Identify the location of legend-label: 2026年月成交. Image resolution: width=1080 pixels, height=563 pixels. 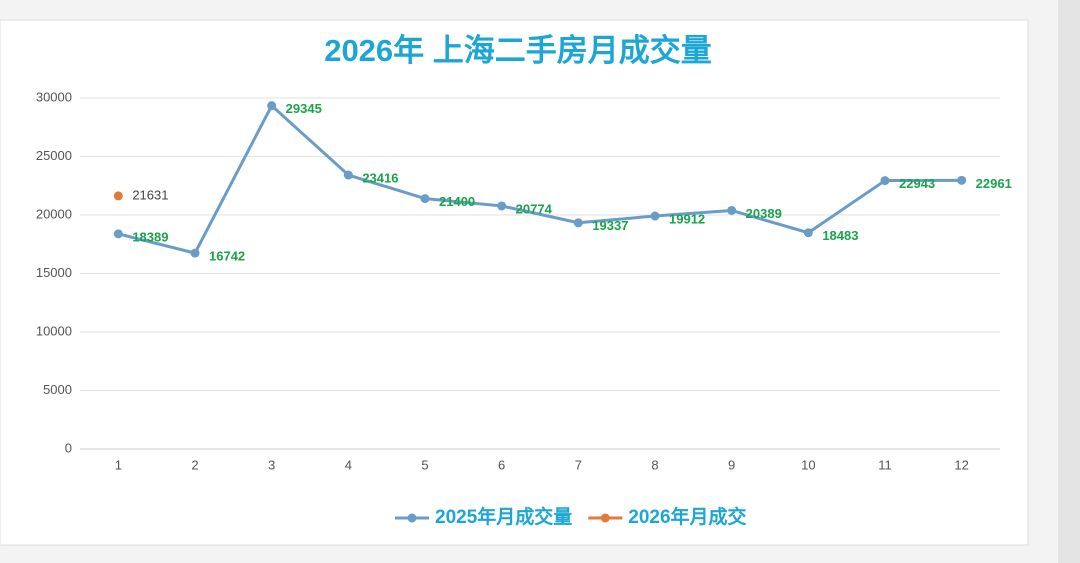
(687, 516).